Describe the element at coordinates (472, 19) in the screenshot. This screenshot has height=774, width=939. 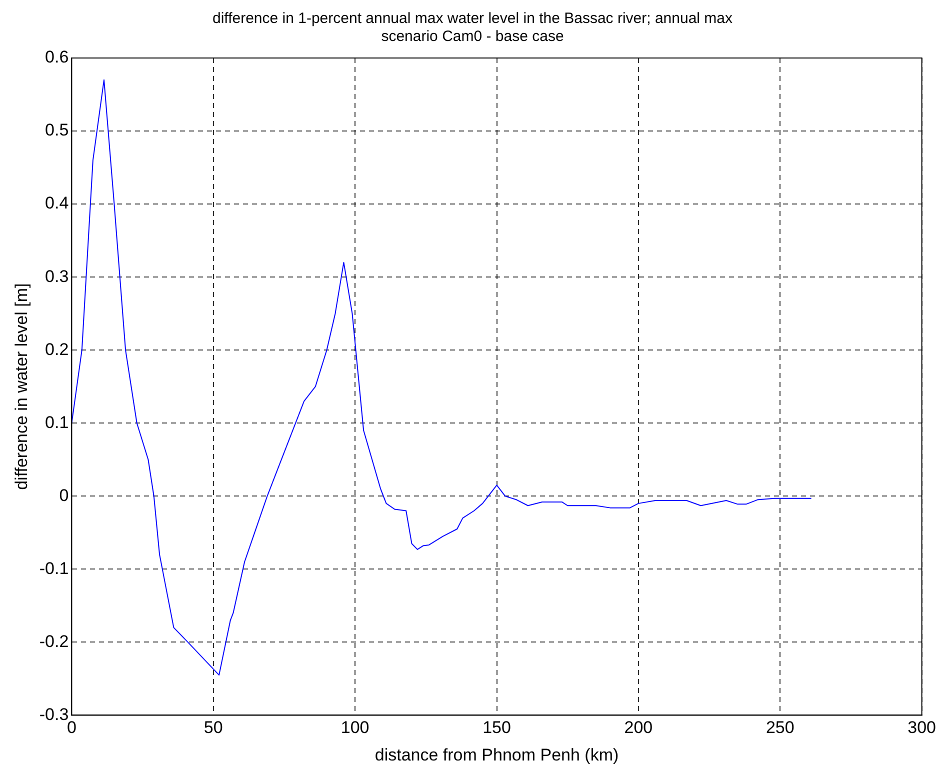
I see `text: difference in 1-percent annual max water level in the Bassac river; annual max` at that location.